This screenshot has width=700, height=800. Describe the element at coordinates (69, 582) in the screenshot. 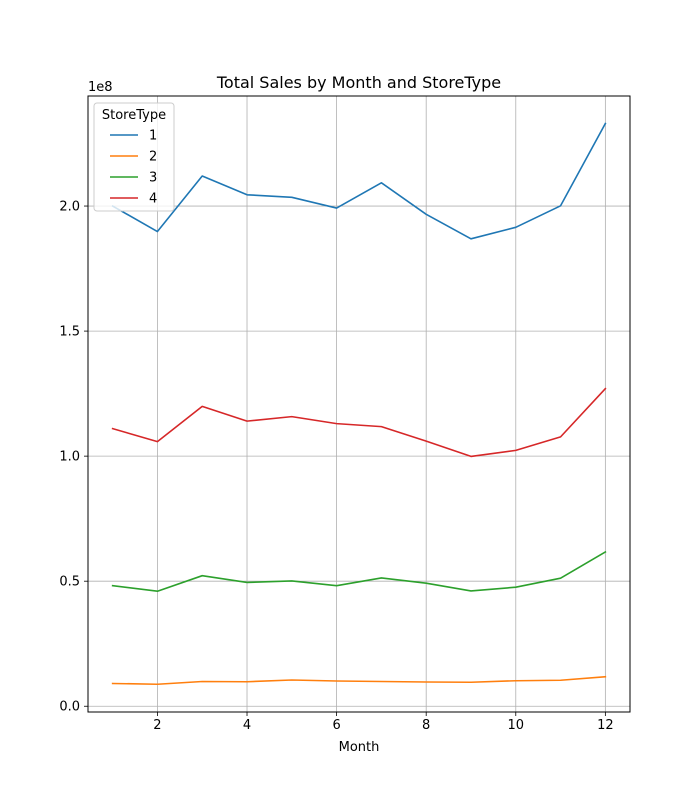

I see `y-tick-label: 0.5` at that location.